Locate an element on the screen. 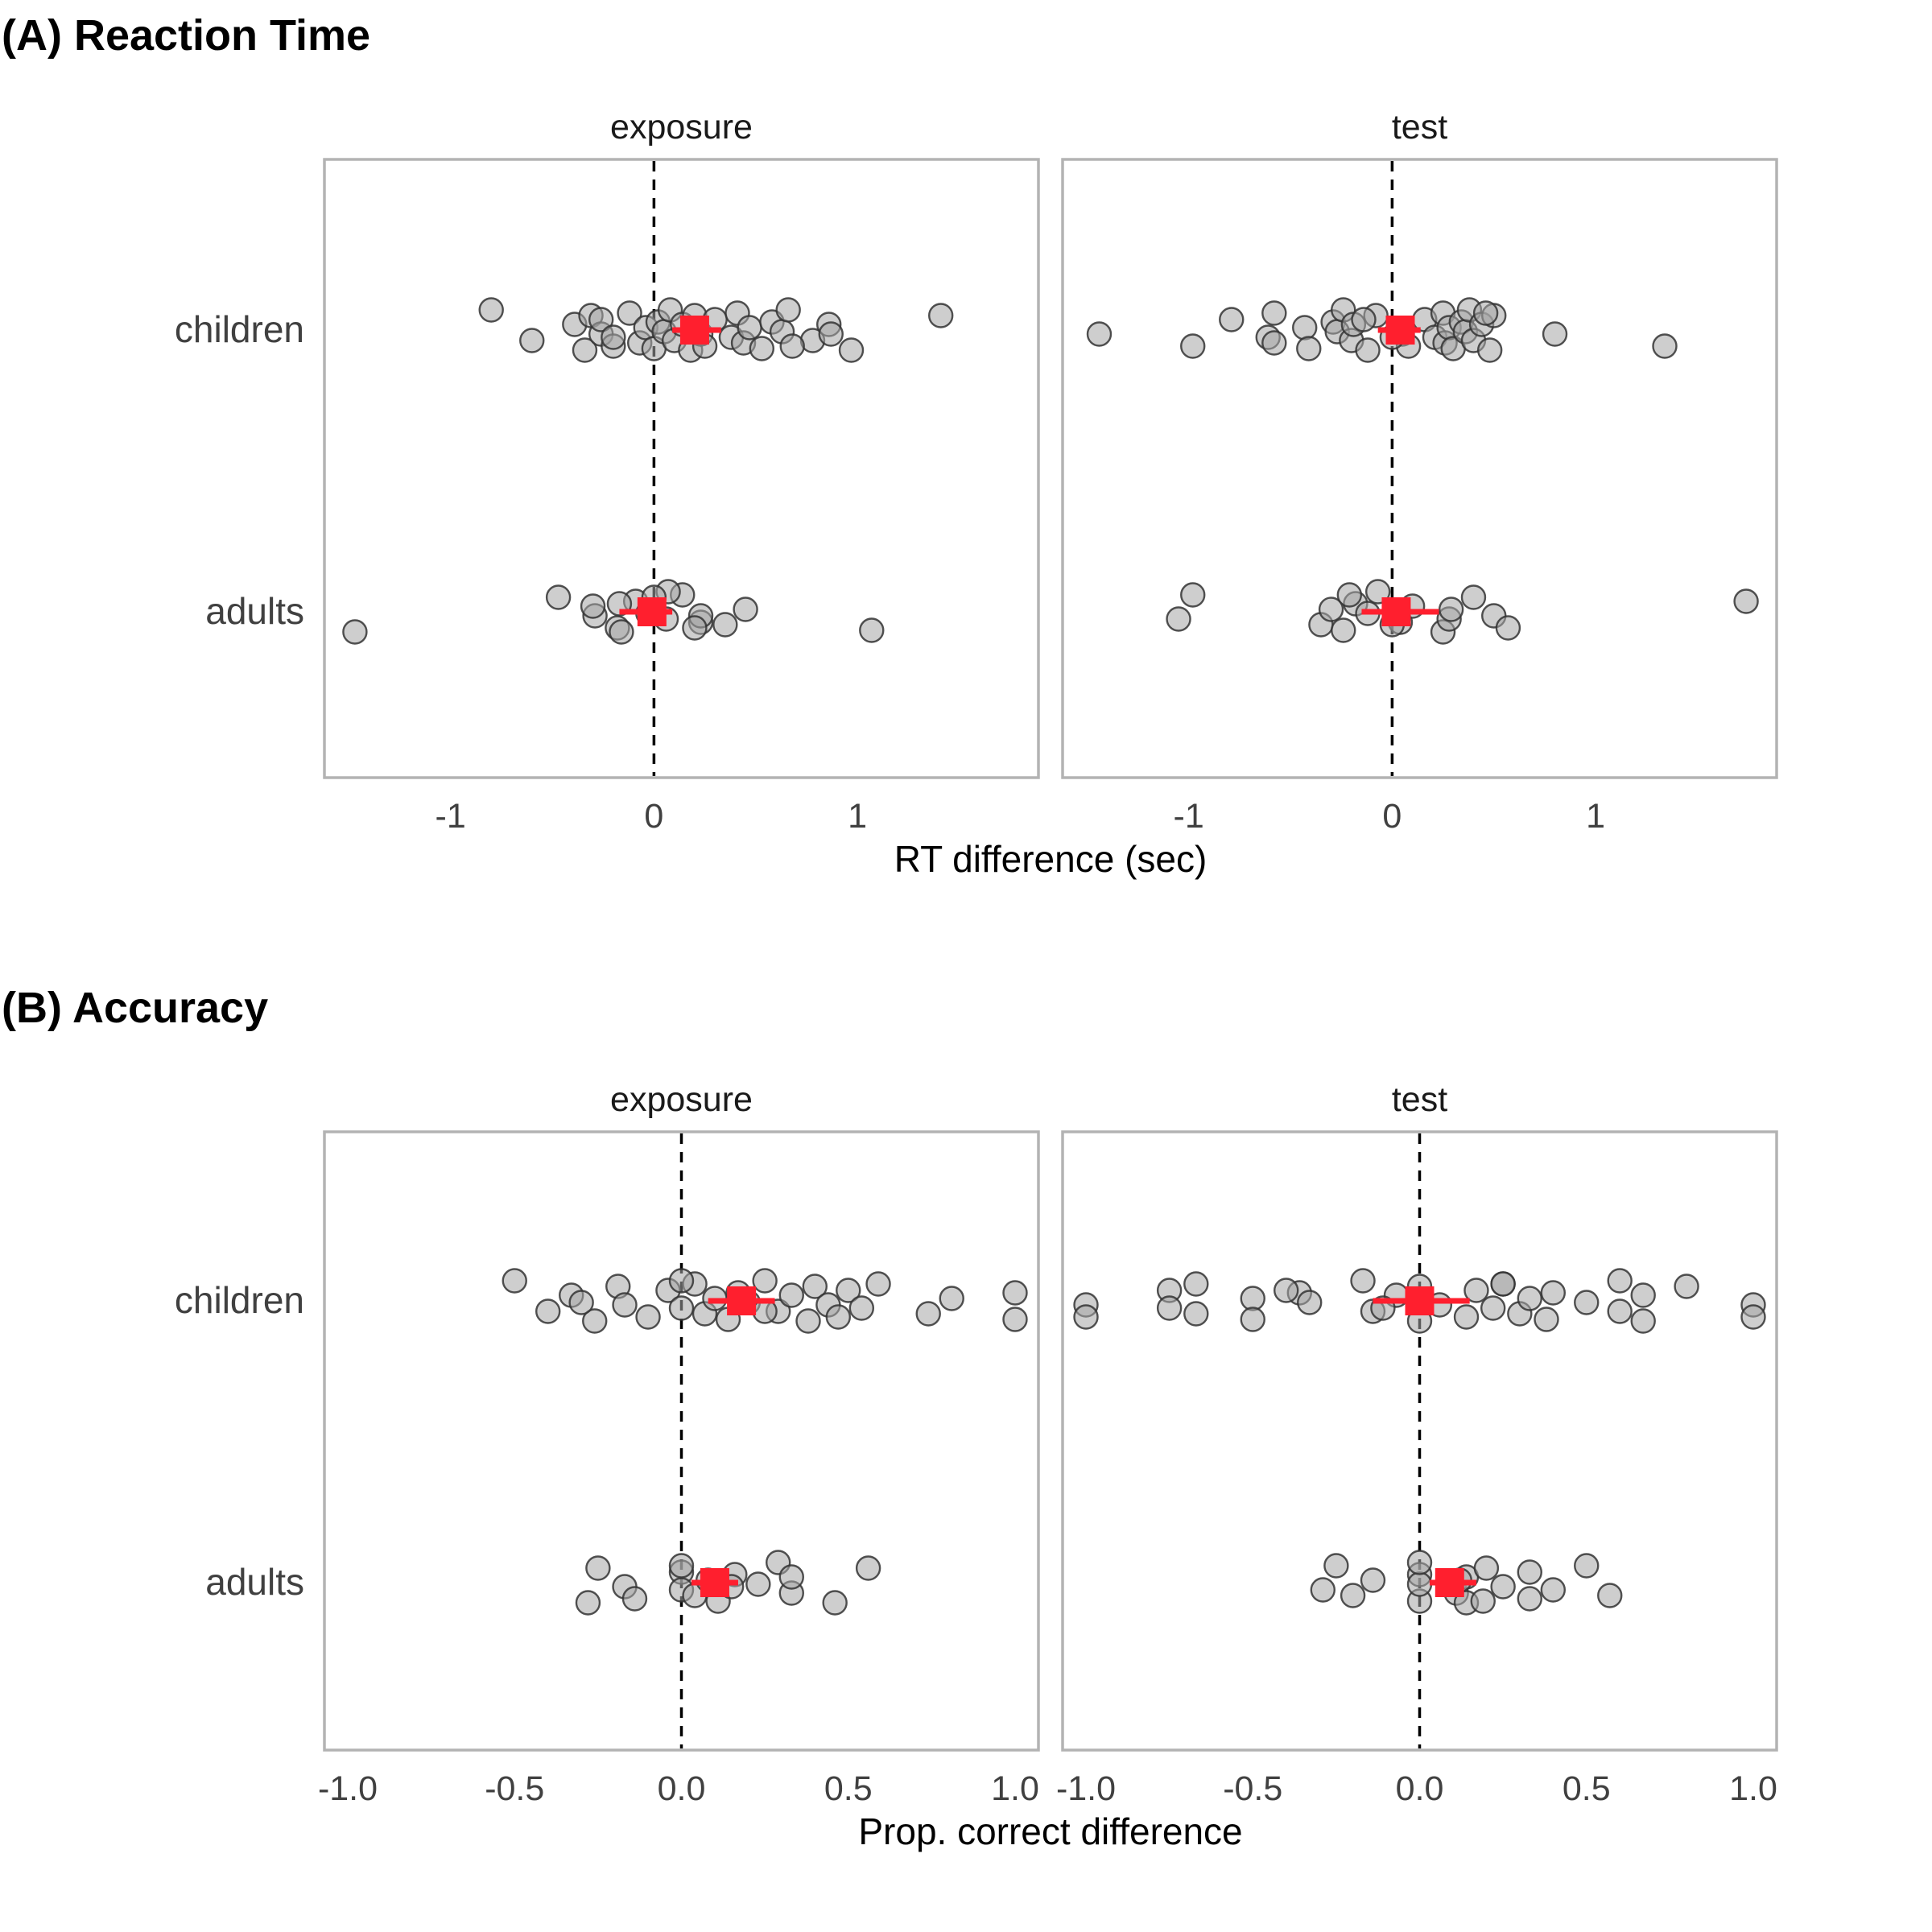 The width and height of the screenshot is (1932, 1932). facet-label: exposure is located at coordinates (681, 1099).